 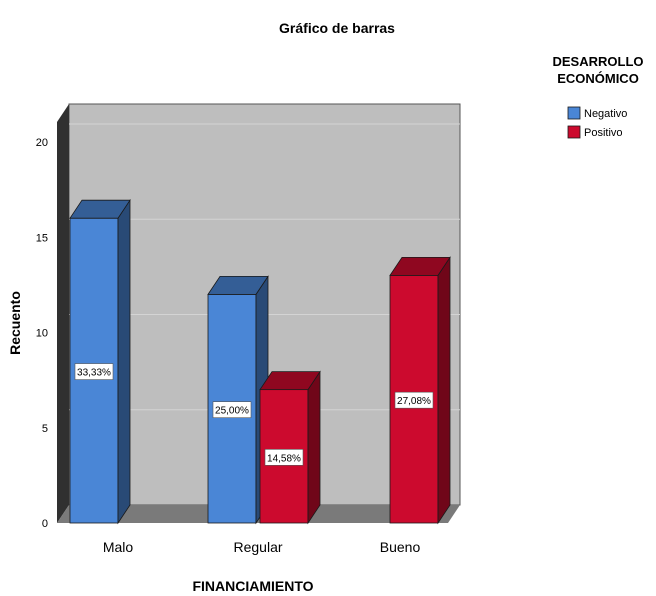 I want to click on data-label: 14,58%, so click(x=284, y=458).